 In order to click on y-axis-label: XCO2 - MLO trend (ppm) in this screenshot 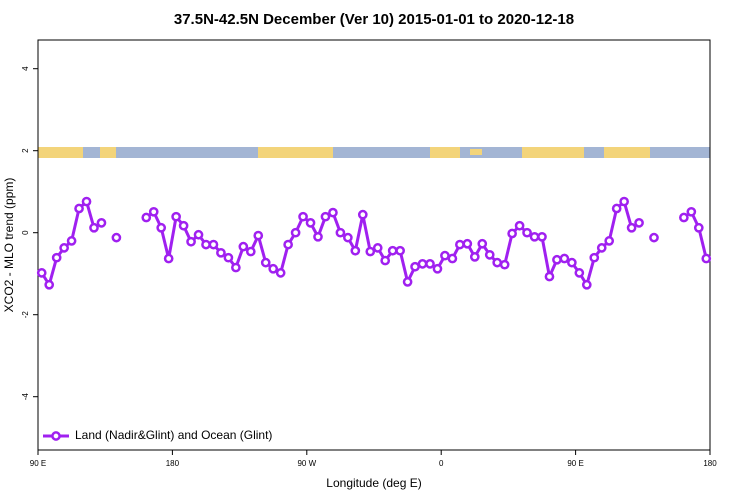, I will do `click(9, 245)`.